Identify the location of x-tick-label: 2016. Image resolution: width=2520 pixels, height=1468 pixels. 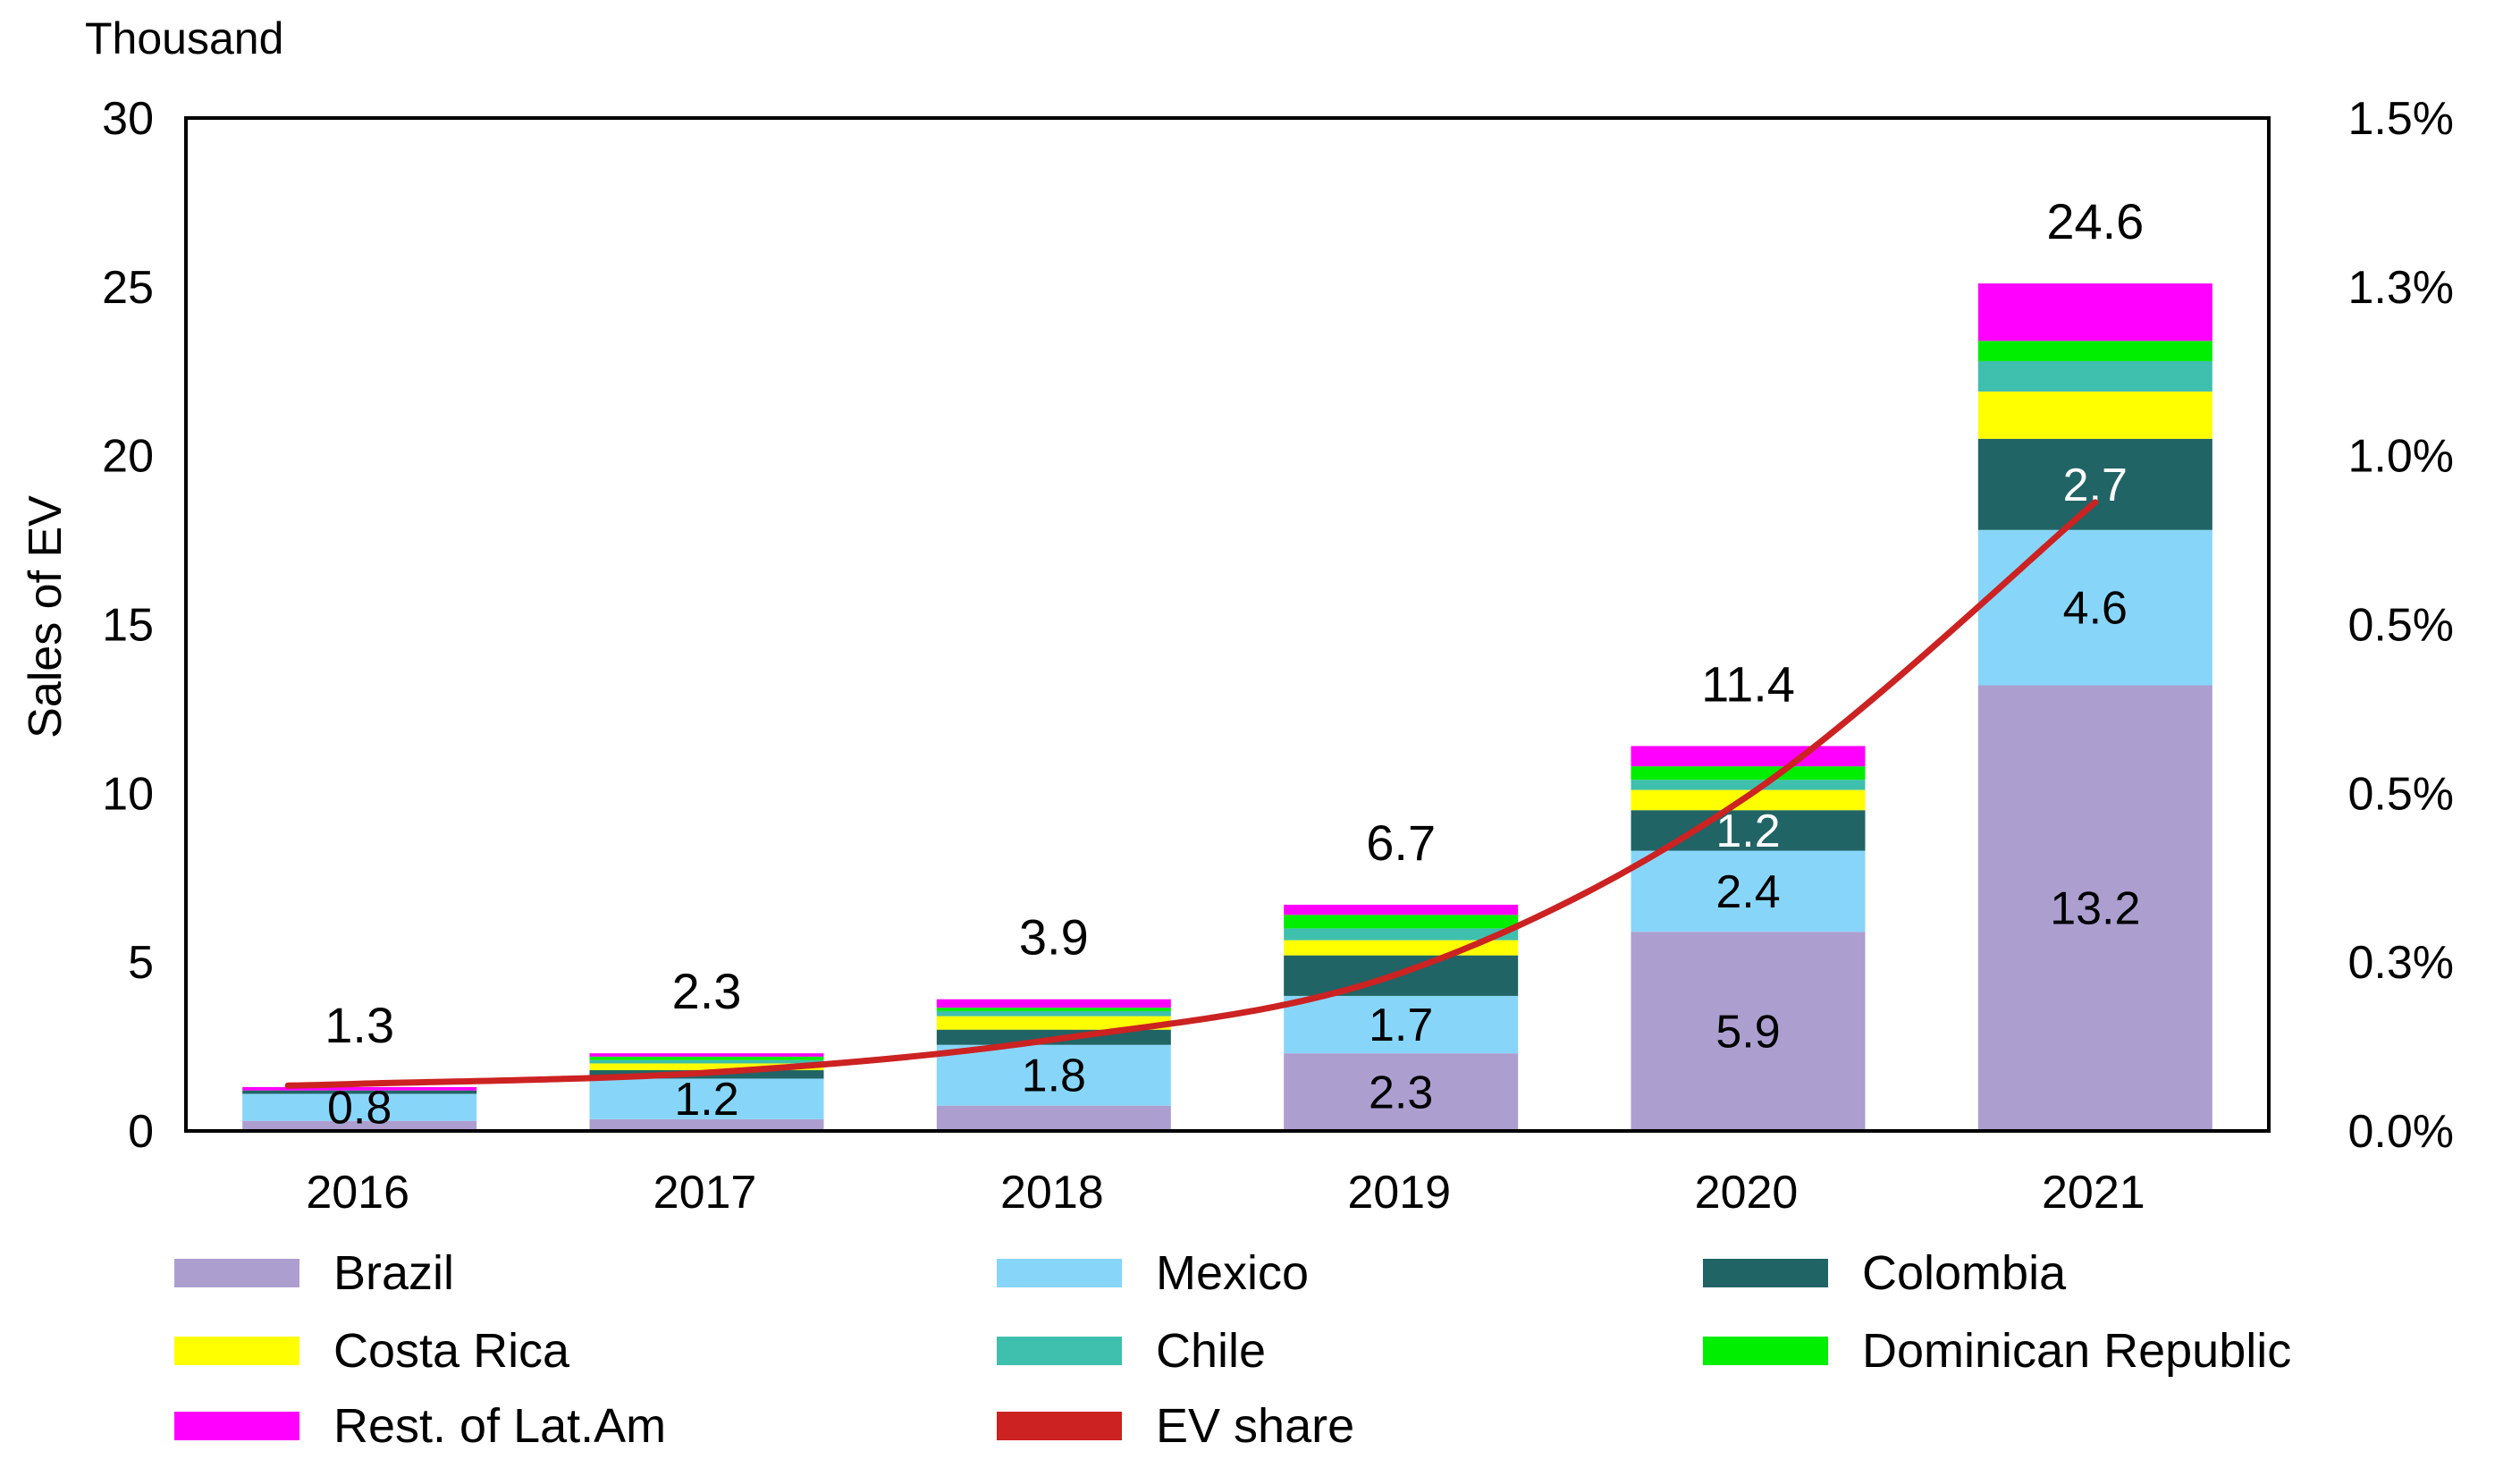
(357, 1193).